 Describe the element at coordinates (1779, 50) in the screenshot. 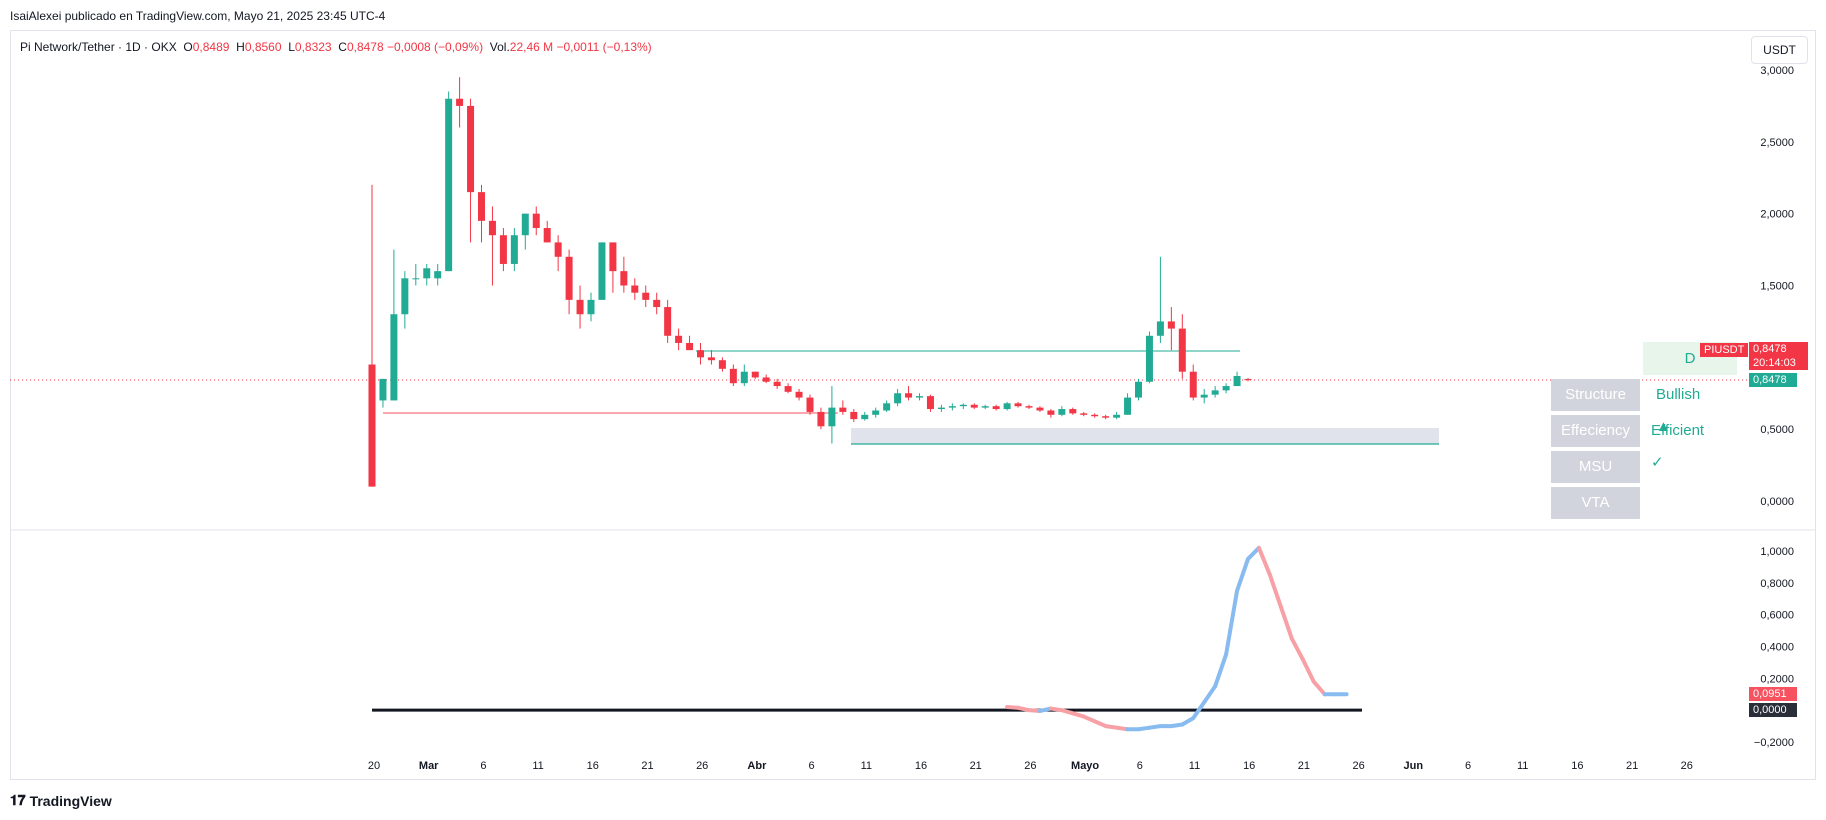

I see `currency-button: USDT` at that location.